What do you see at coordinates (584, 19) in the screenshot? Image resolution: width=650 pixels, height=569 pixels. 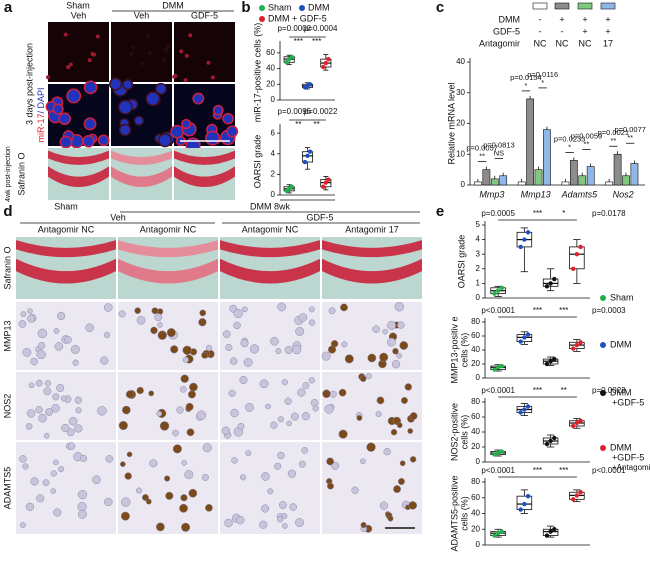 I see `legend-mark: +` at bounding box center [584, 19].